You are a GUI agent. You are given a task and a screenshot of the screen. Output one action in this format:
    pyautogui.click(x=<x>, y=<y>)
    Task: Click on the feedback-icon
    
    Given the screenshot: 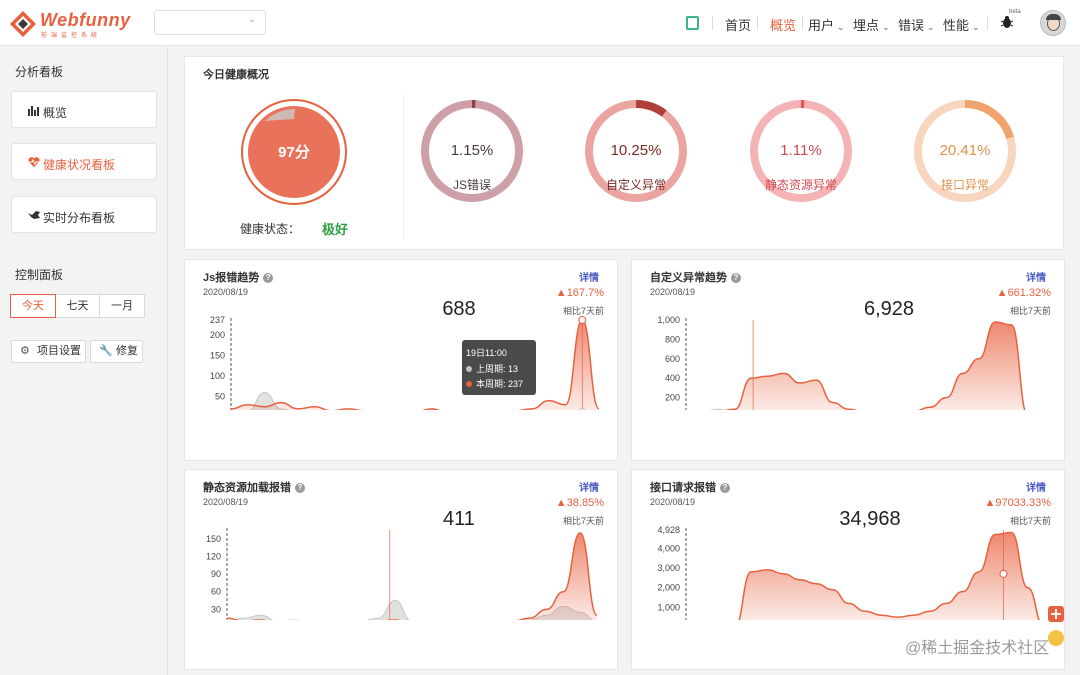 What is the action you would take?
    pyautogui.click(x=1056, y=638)
    